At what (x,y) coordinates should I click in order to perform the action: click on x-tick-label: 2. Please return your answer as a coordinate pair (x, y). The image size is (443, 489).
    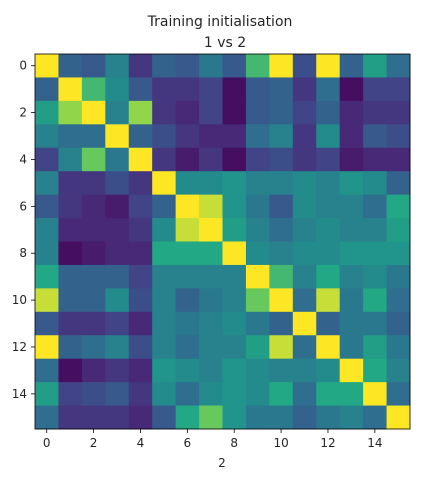
    Looking at the image, I should click on (94, 443).